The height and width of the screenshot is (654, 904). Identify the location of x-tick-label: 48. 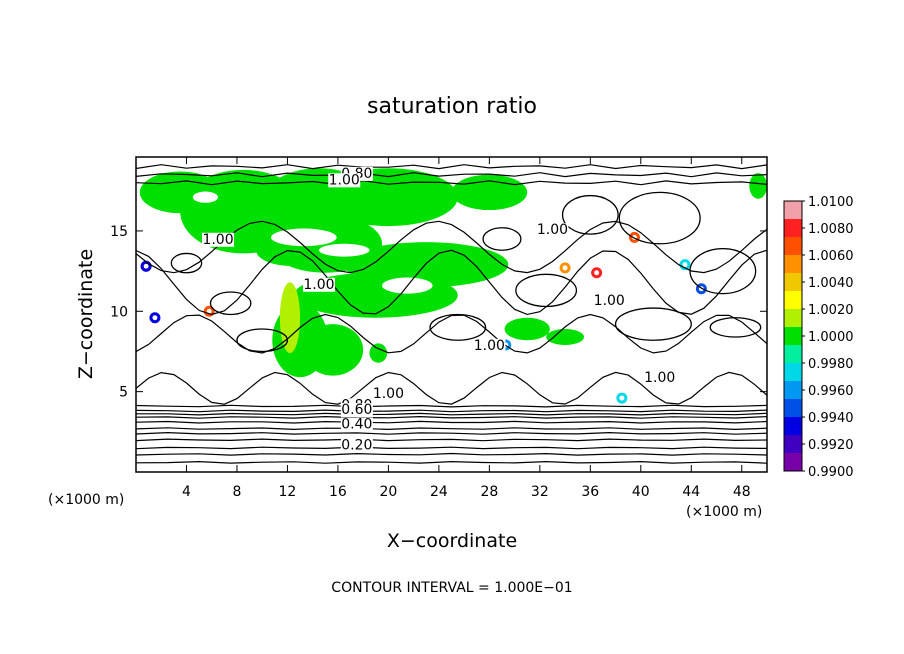
(742, 492).